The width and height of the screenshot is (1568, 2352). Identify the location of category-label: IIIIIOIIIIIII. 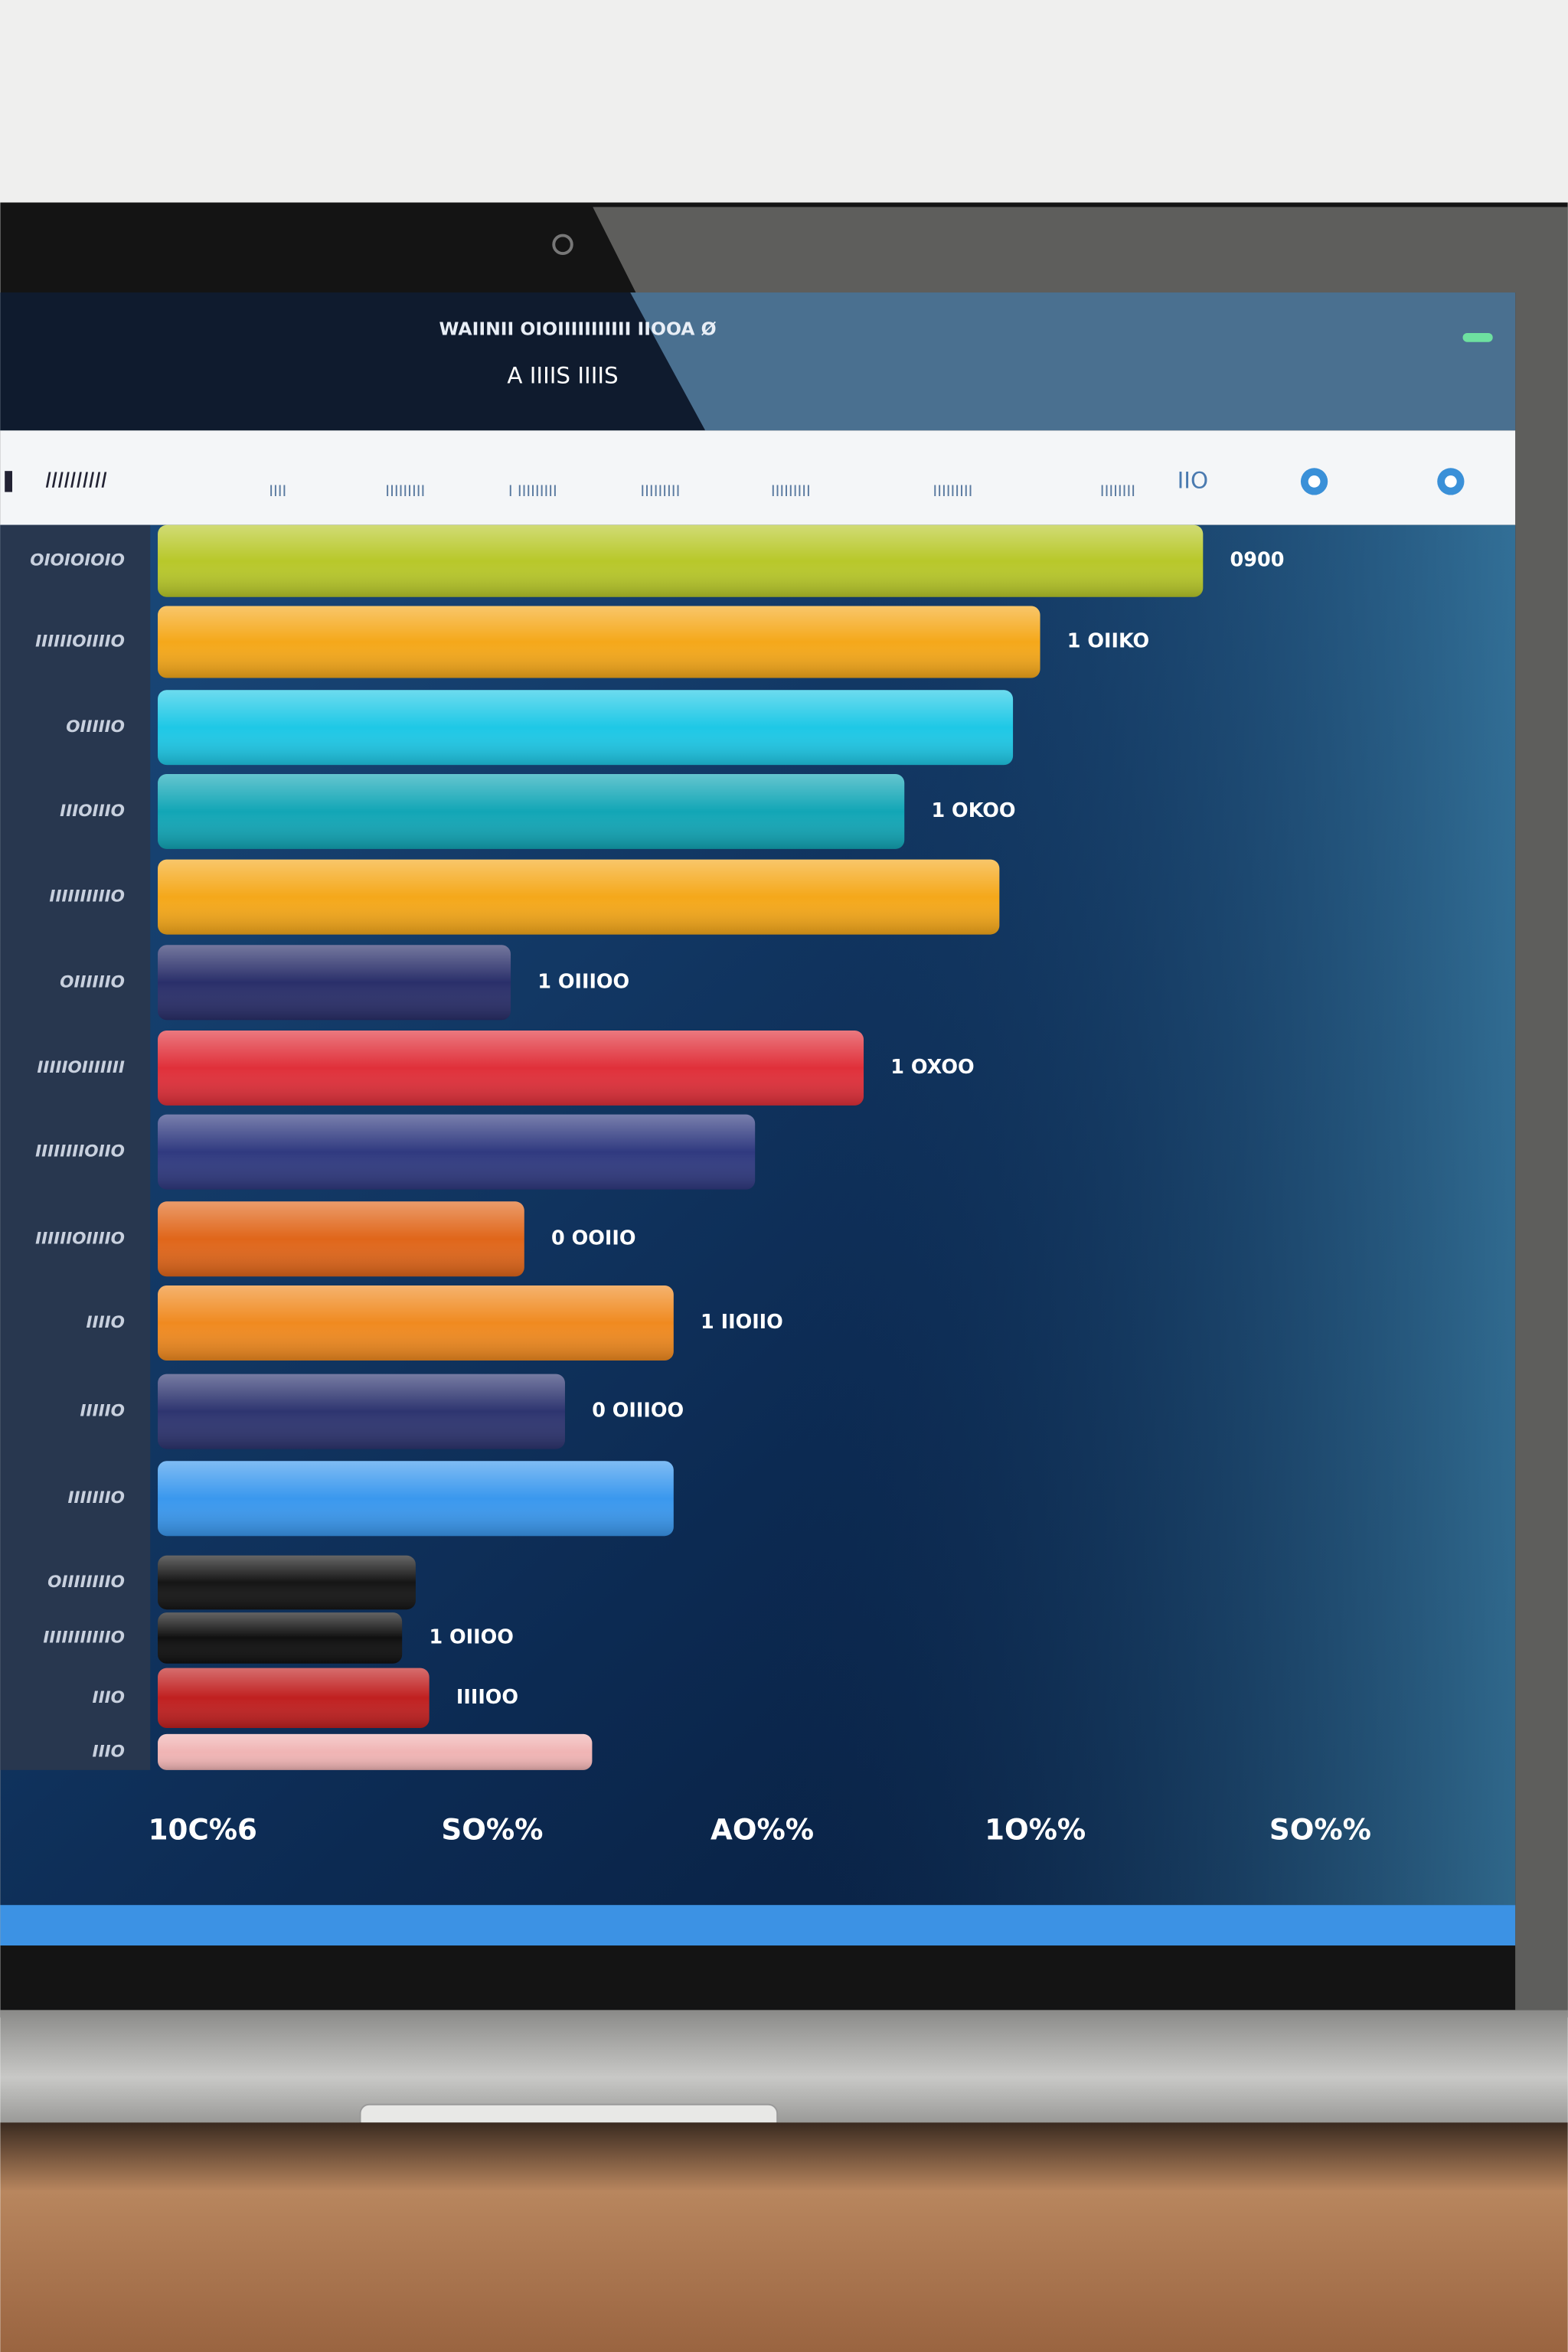
(81, 1067).